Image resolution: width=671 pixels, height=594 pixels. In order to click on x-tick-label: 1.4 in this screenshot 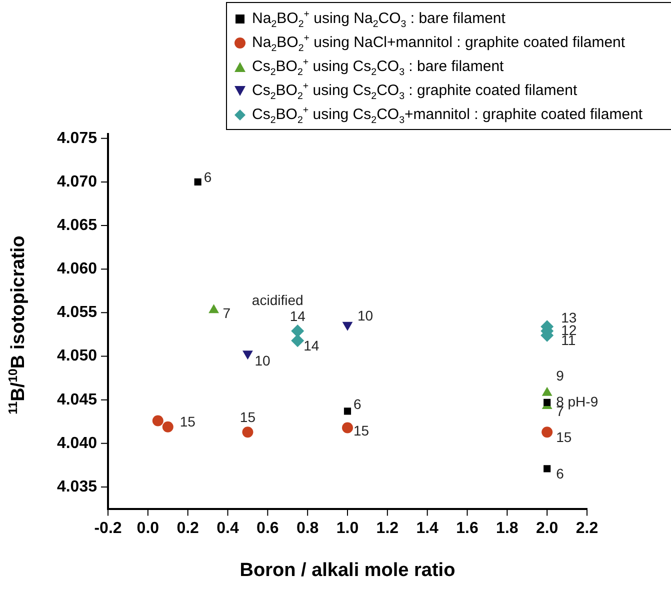, I will do `click(427, 528)`.